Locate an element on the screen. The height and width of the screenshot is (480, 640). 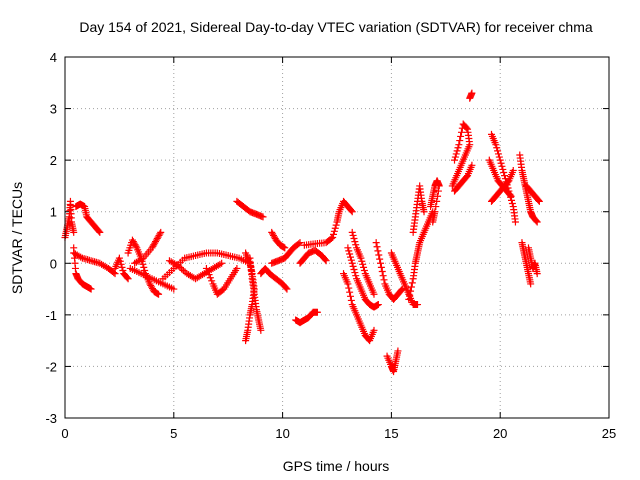
x-tick-labels: 0 5 10 15 20 25 is located at coordinates (338, 433).